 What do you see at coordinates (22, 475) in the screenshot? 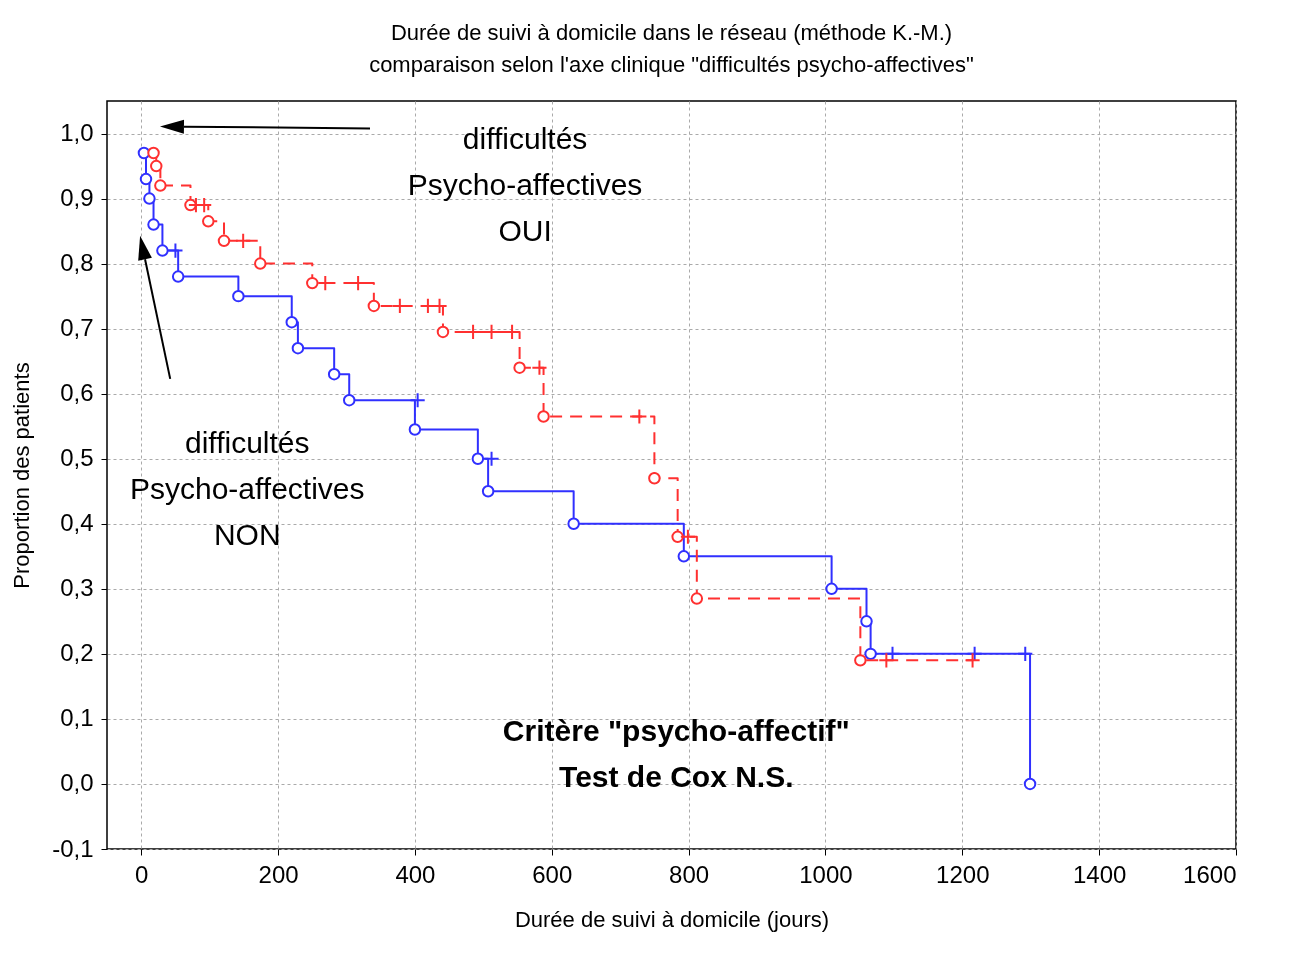
I see `y-axis-title: Proportion des patients` at bounding box center [22, 475].